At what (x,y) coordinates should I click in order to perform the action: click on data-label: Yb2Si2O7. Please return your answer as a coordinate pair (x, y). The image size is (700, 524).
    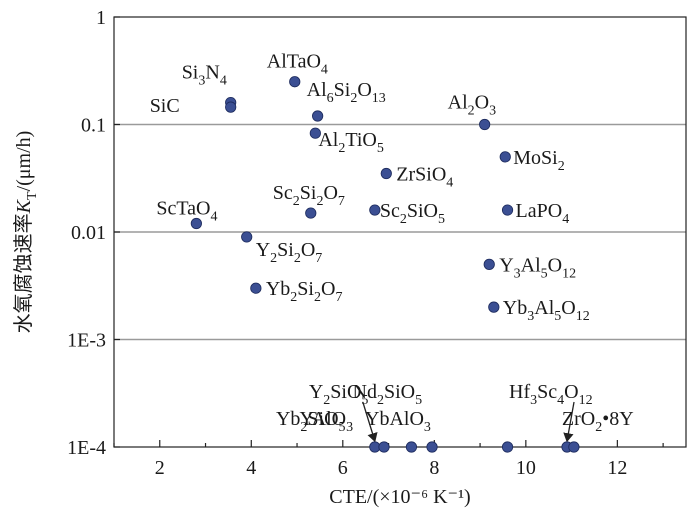
    Looking at the image, I should click on (304, 291).